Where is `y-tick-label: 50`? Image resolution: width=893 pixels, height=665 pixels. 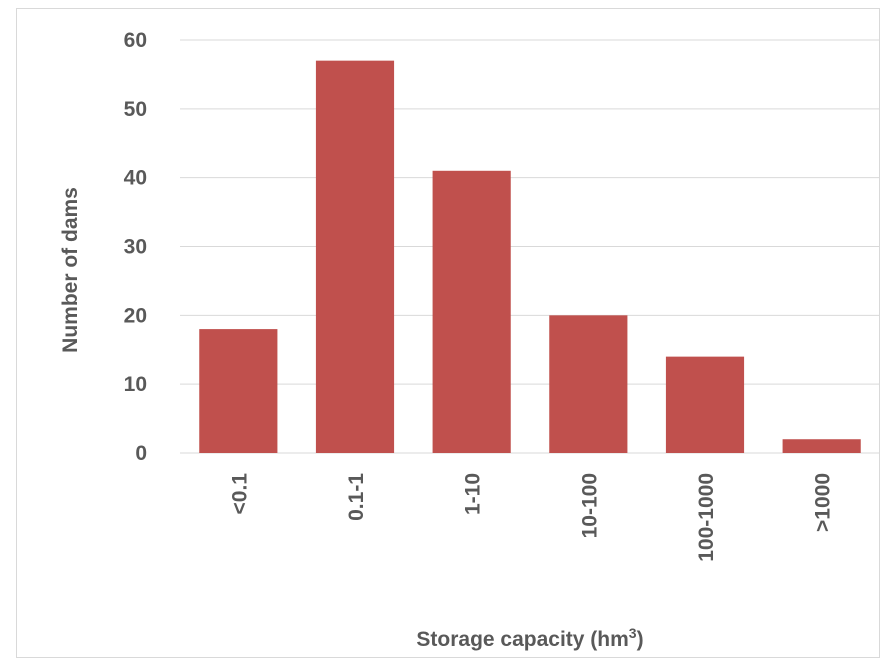 y-tick-label: 50 is located at coordinates (135, 109).